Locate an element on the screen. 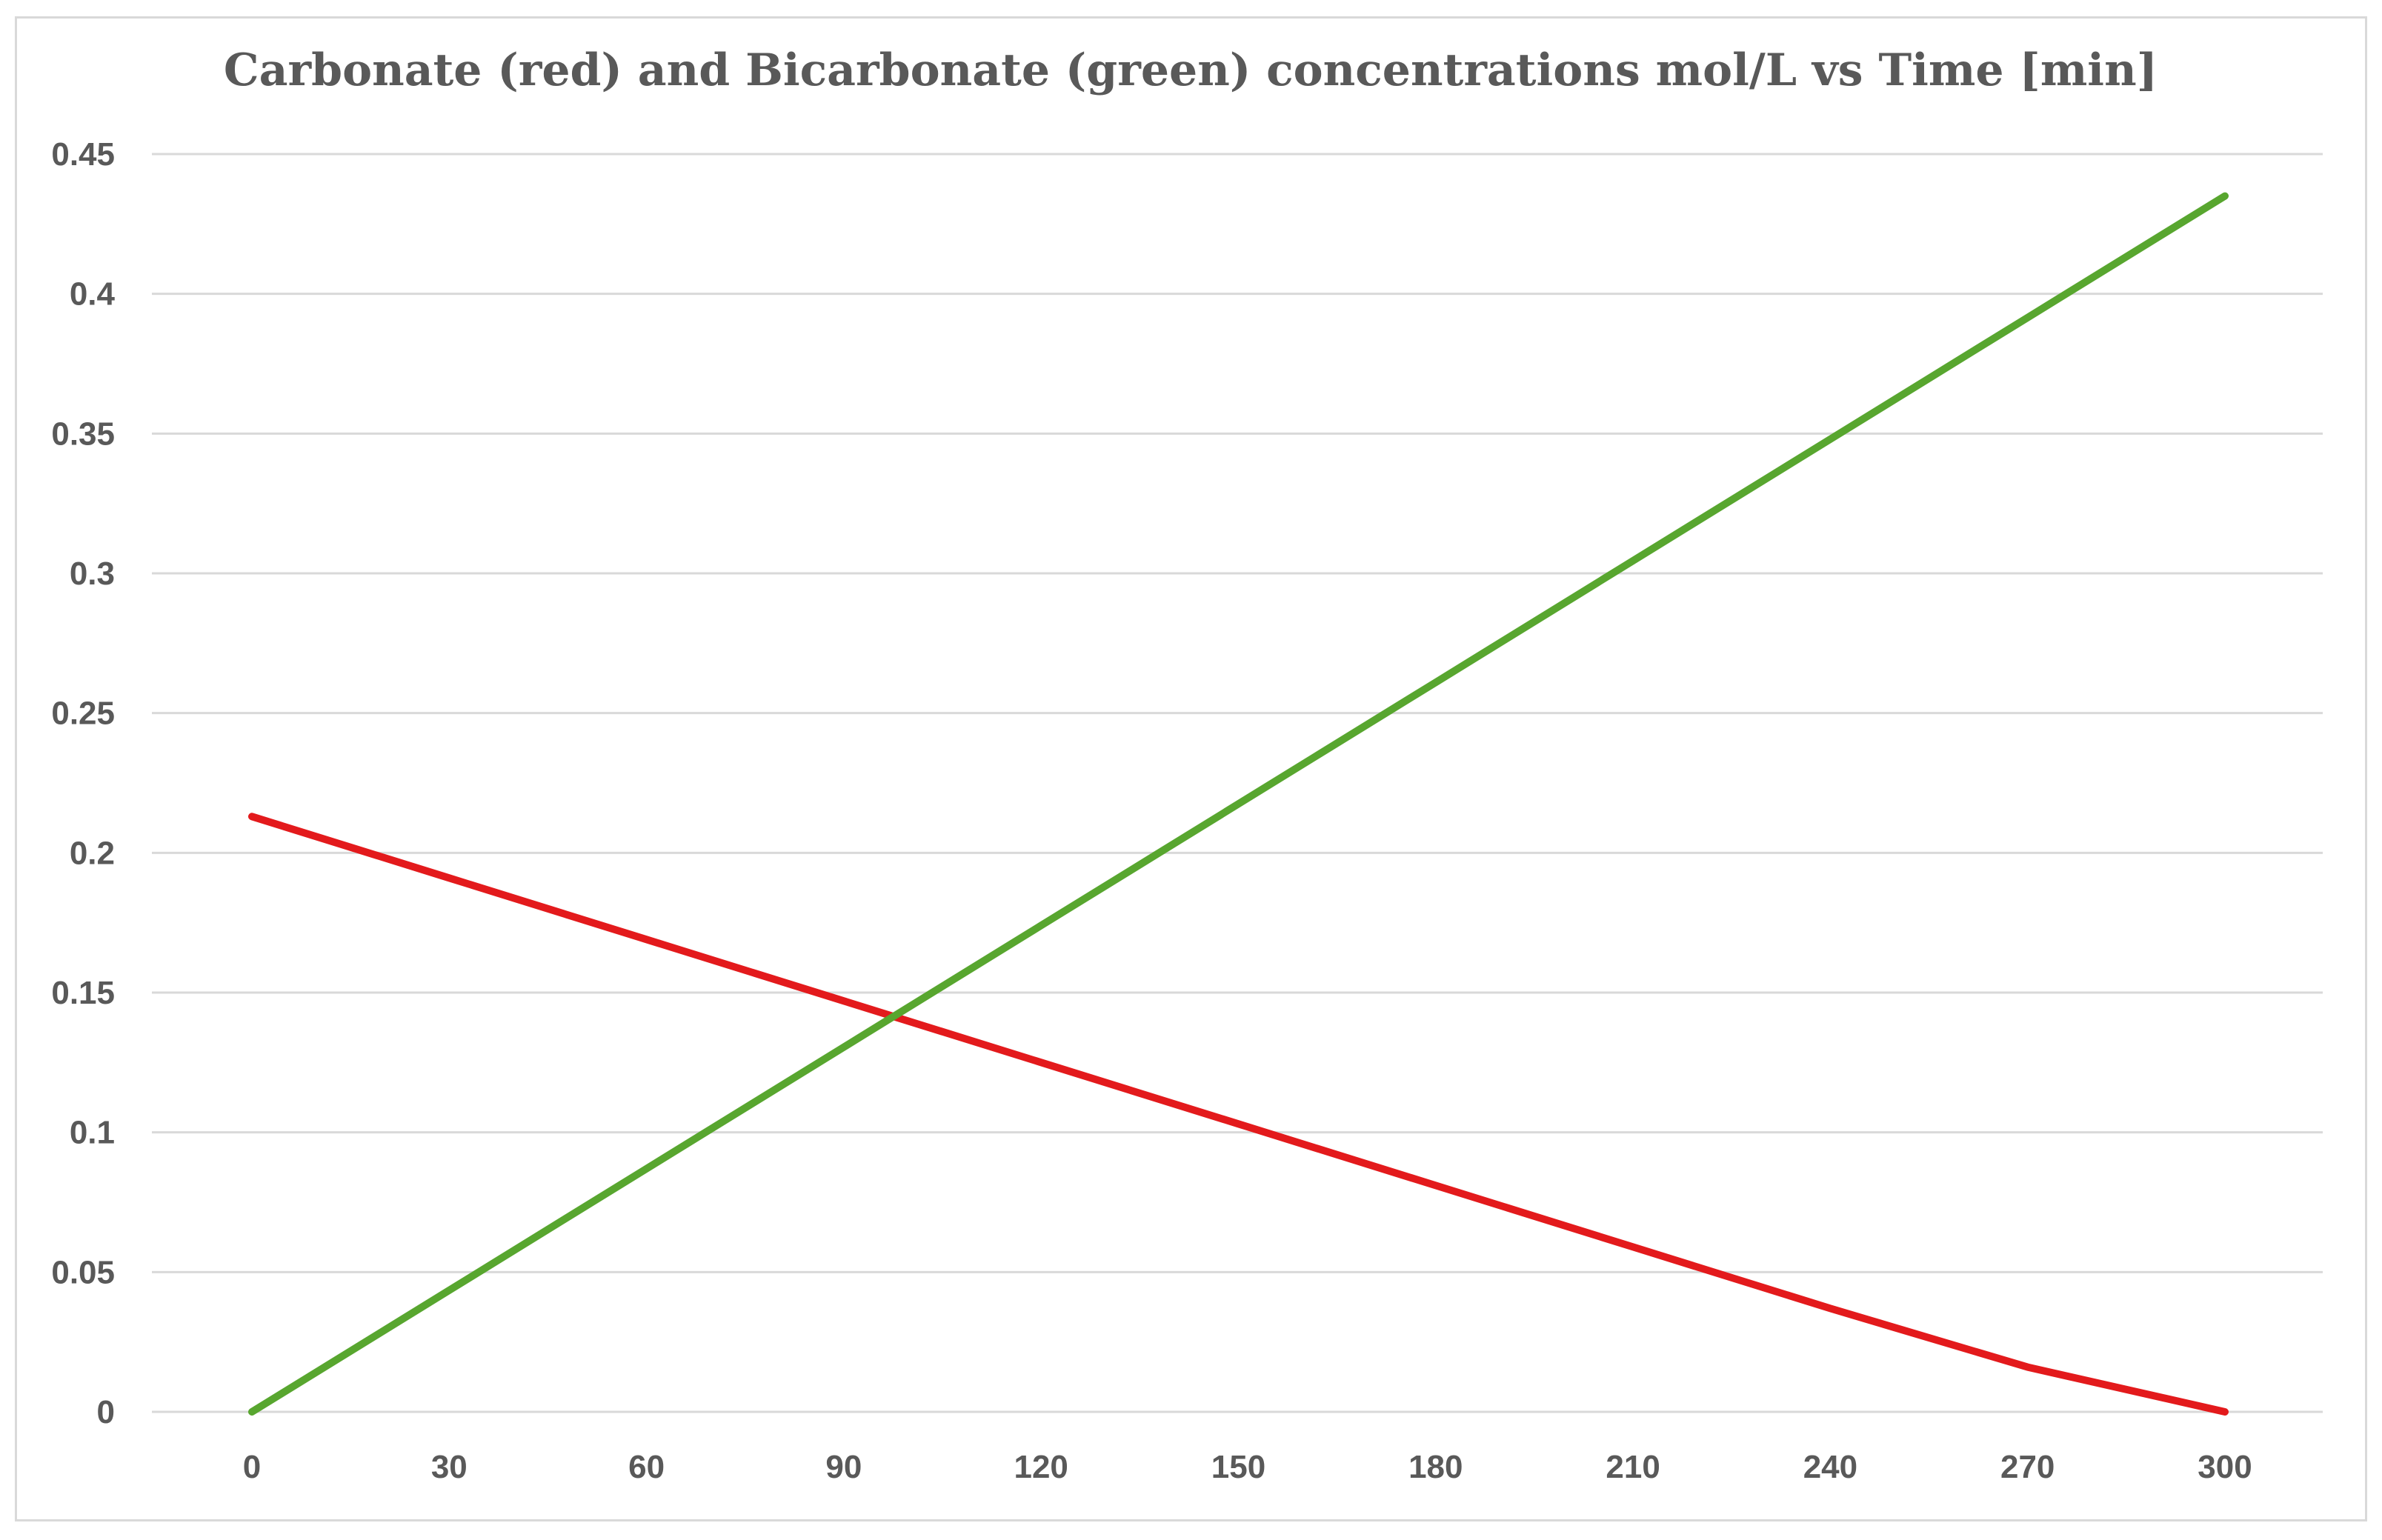 This screenshot has width=2382, height=1540. y-tick-label: 0 is located at coordinates (106, 1412).